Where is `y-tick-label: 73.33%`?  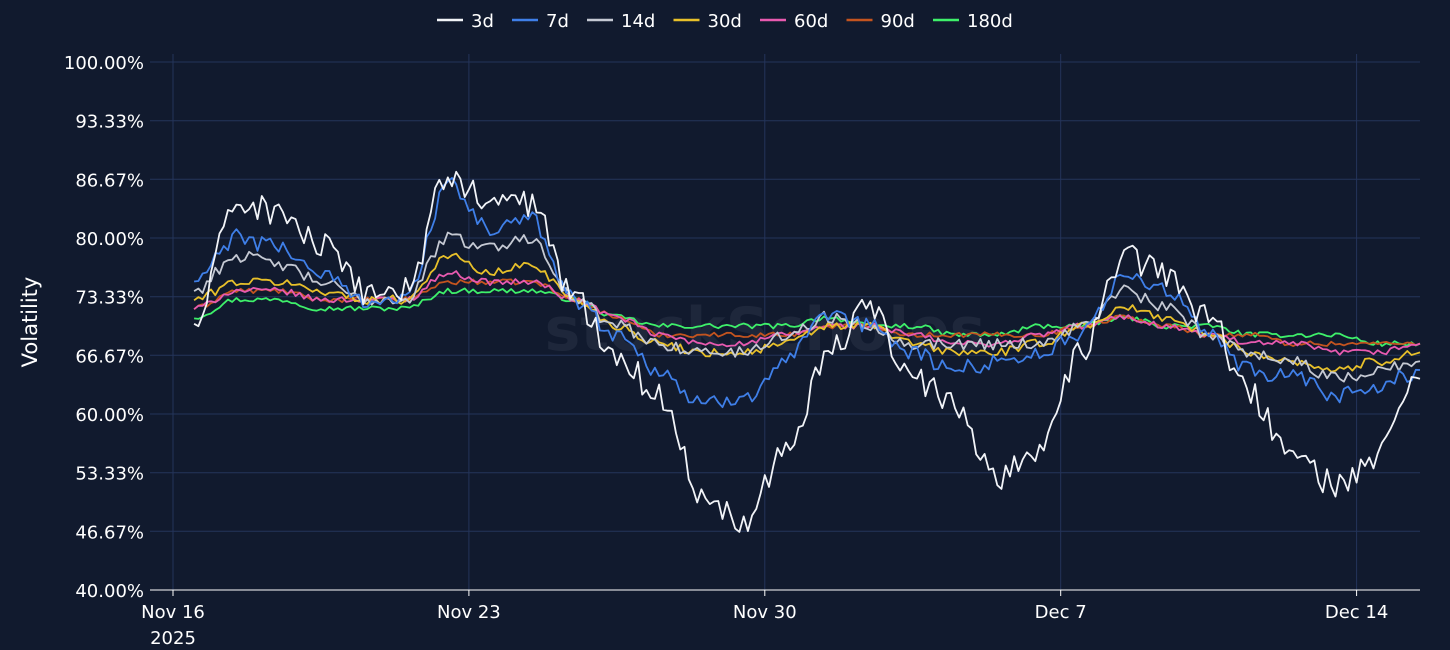 y-tick-label: 73.33% is located at coordinates (109, 298).